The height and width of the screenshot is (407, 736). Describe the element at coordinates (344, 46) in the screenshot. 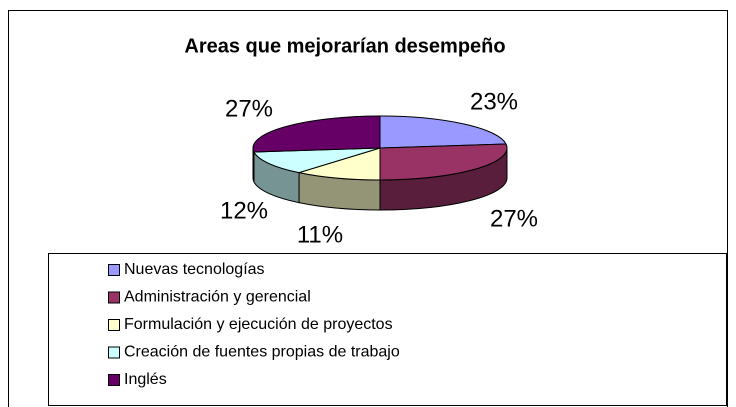

I see `chart-title: Areas que mejorarían desempeño` at that location.